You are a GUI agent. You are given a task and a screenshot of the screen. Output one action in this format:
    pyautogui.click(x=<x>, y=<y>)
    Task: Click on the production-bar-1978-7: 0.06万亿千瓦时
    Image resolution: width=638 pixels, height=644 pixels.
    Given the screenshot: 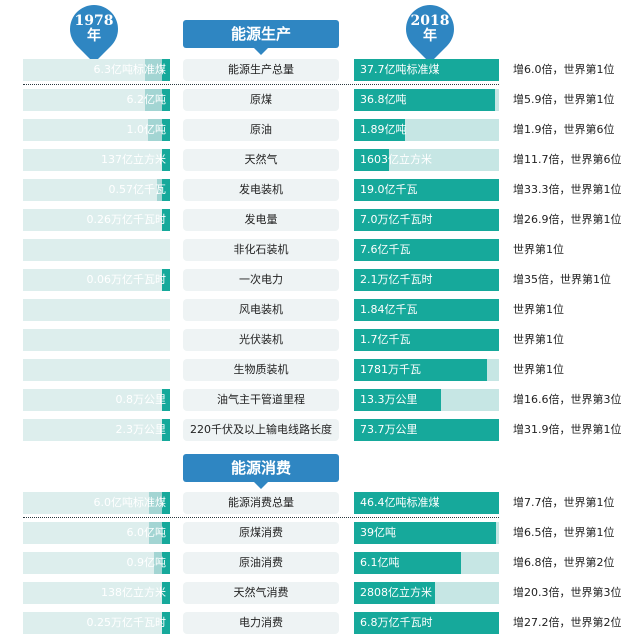 What is the action you would take?
    pyautogui.click(x=96, y=280)
    